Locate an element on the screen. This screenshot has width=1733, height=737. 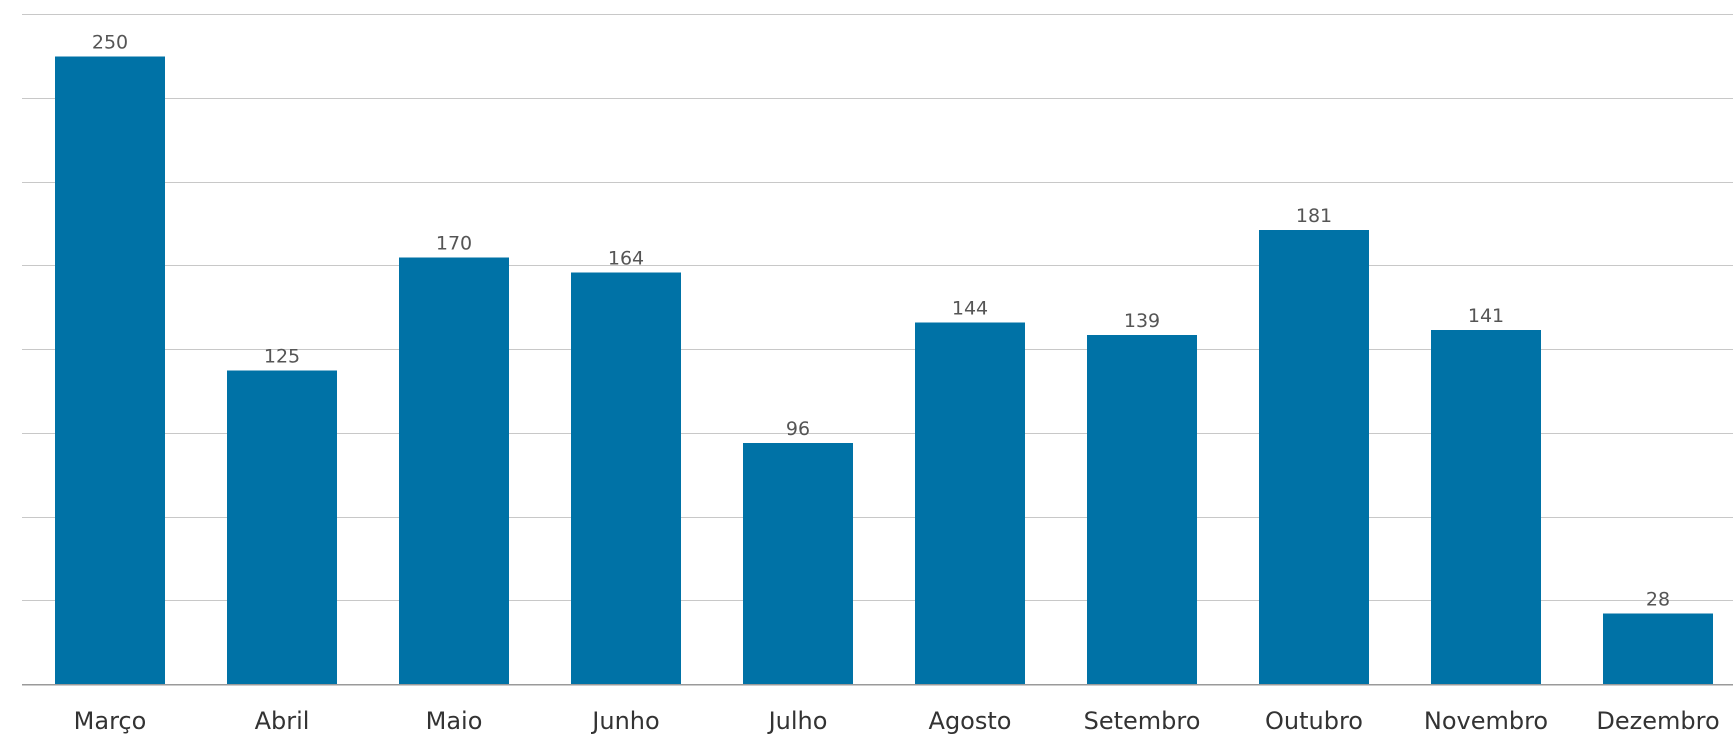
category-label: Maio is located at coordinates (454, 721).